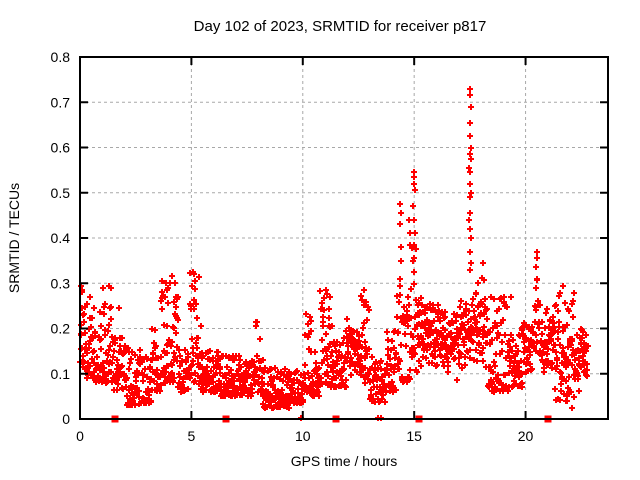 This screenshot has height=480, width=640. What do you see at coordinates (61, 329) in the screenshot?
I see `y-tick-label: 0.2` at bounding box center [61, 329].